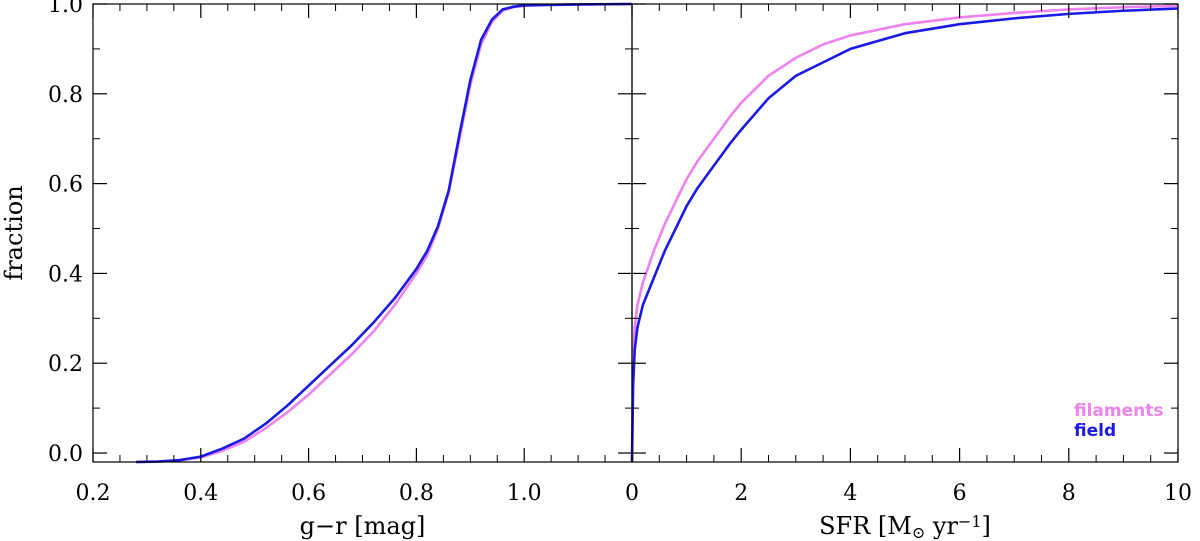  What do you see at coordinates (905, 526) in the screenshot?
I see `x-axis-title: SFR [M⊙ yr−1]` at bounding box center [905, 526].